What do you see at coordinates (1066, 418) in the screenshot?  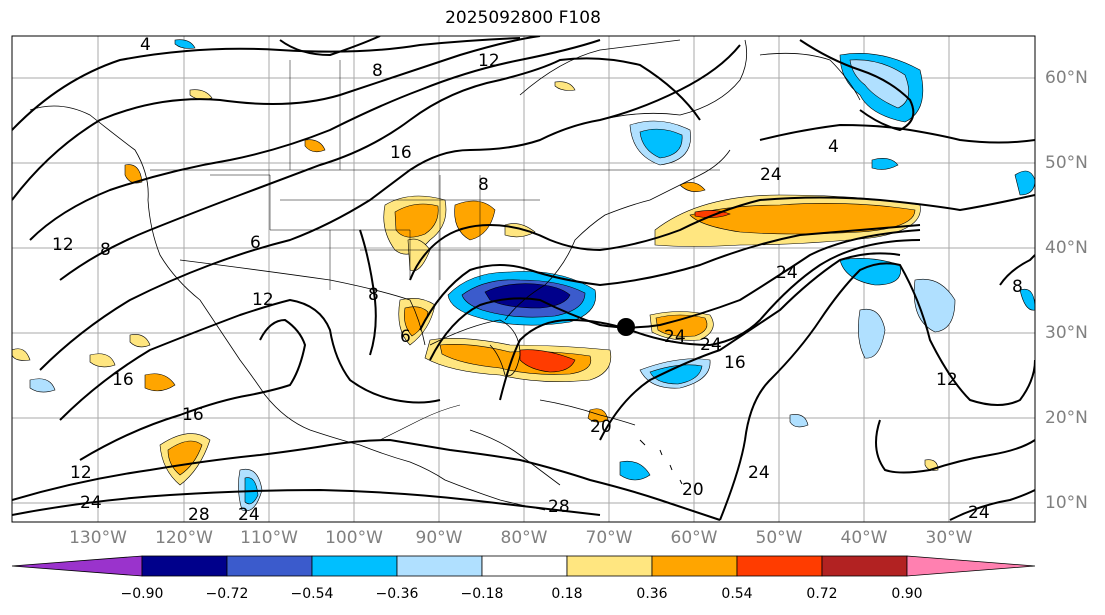 I see `lat-label: 20°N` at bounding box center [1066, 418].